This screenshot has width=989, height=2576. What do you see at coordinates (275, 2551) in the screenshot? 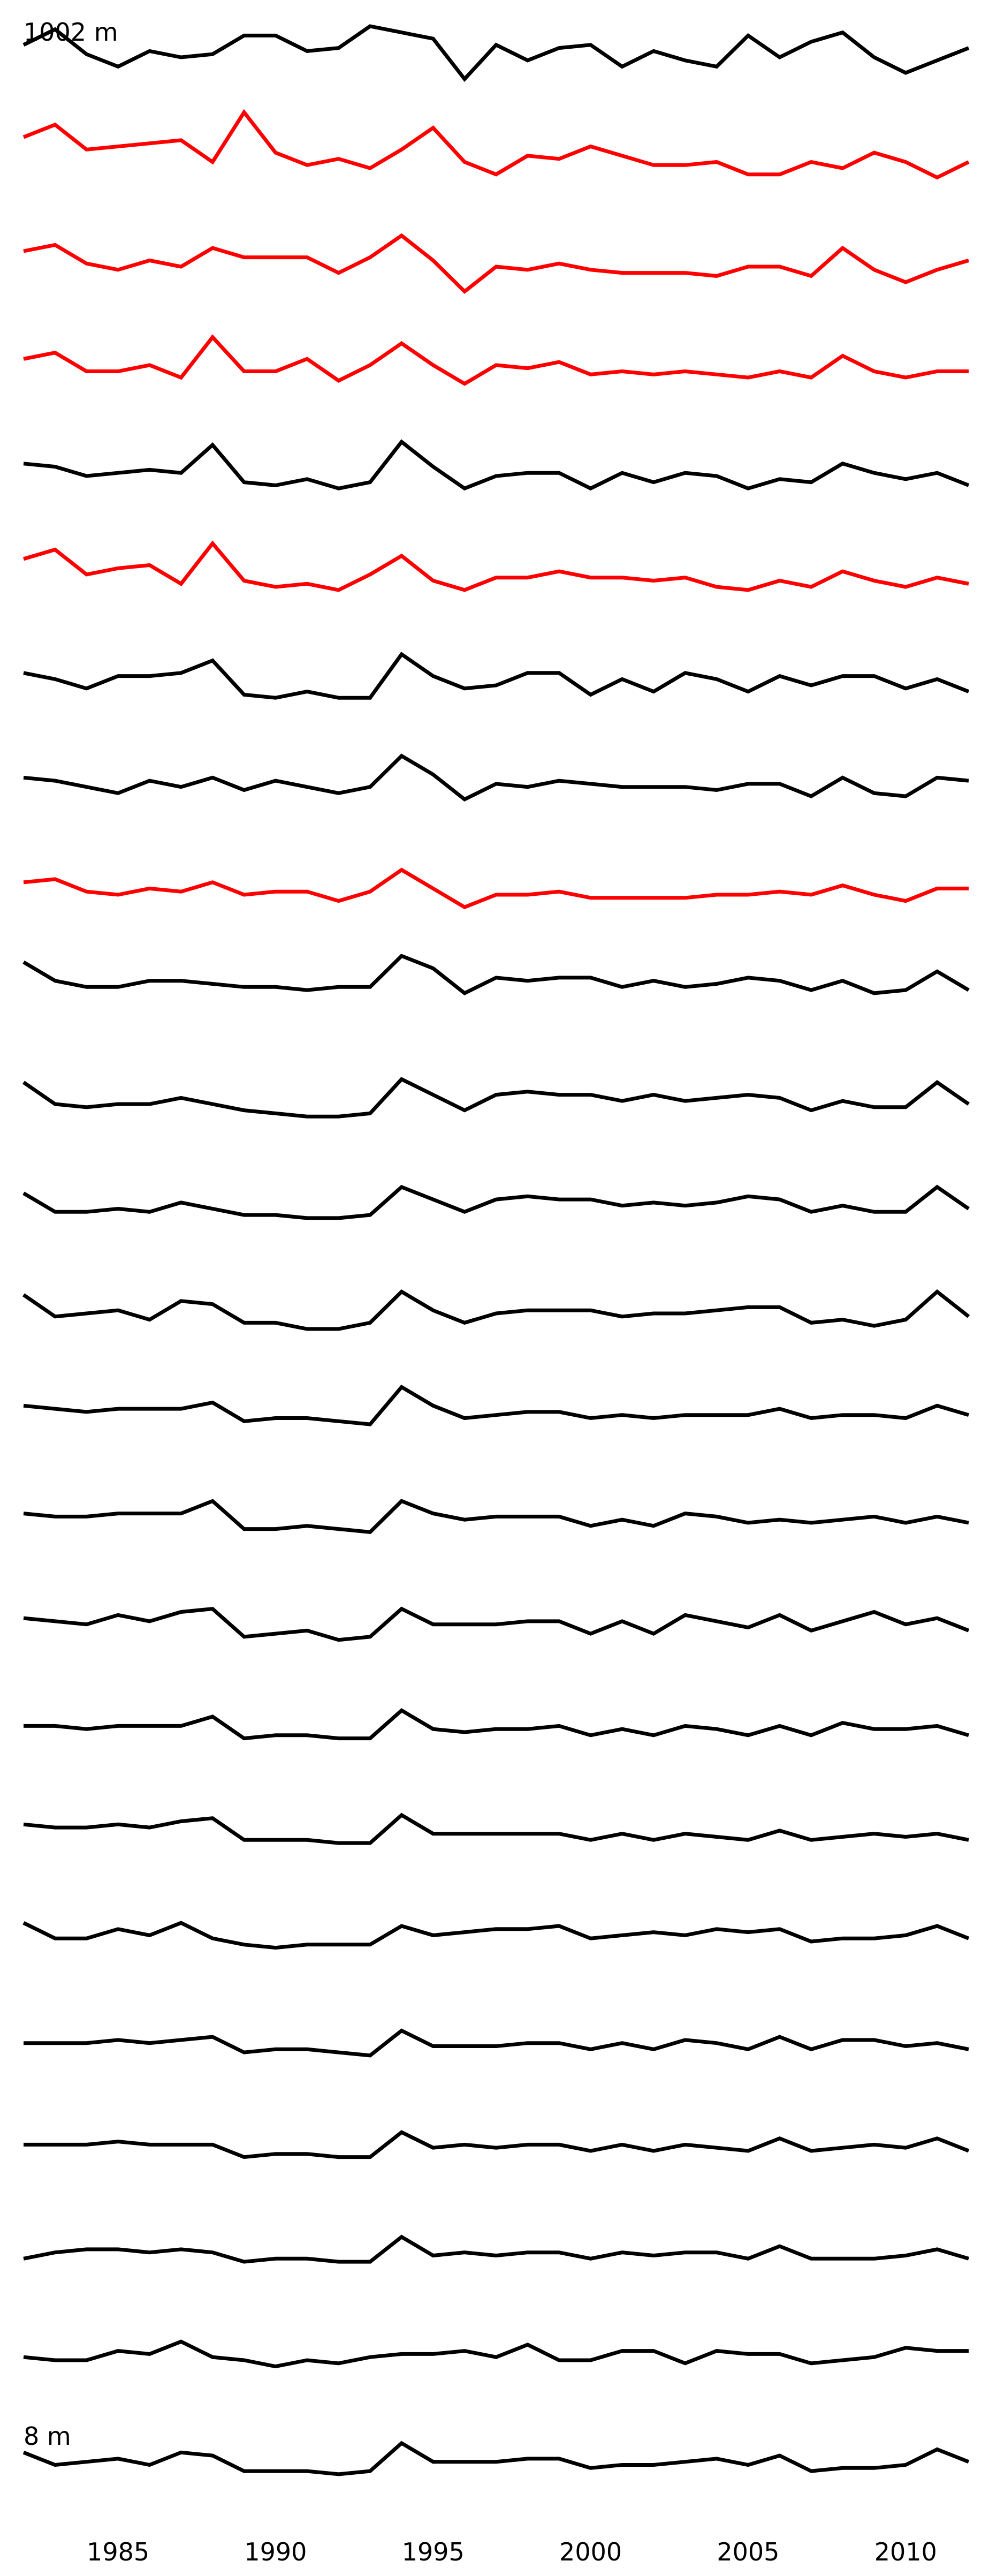
I see `x-tick-label-1990: 1990` at bounding box center [275, 2551].